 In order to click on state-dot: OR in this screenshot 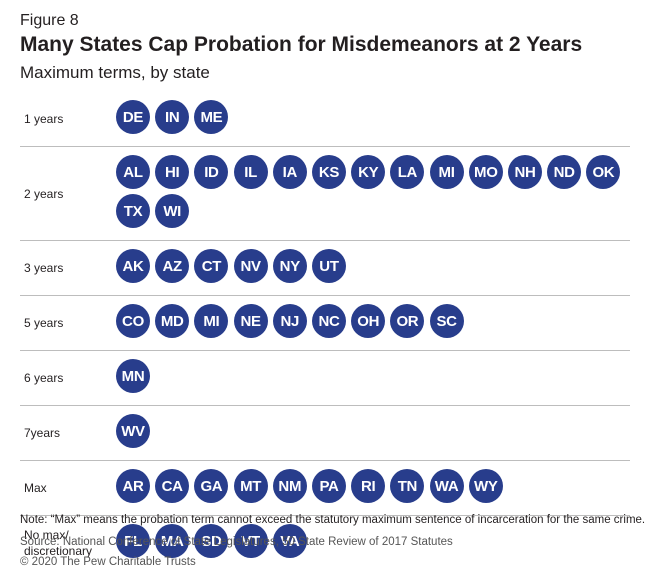, I will do `click(407, 321)`.